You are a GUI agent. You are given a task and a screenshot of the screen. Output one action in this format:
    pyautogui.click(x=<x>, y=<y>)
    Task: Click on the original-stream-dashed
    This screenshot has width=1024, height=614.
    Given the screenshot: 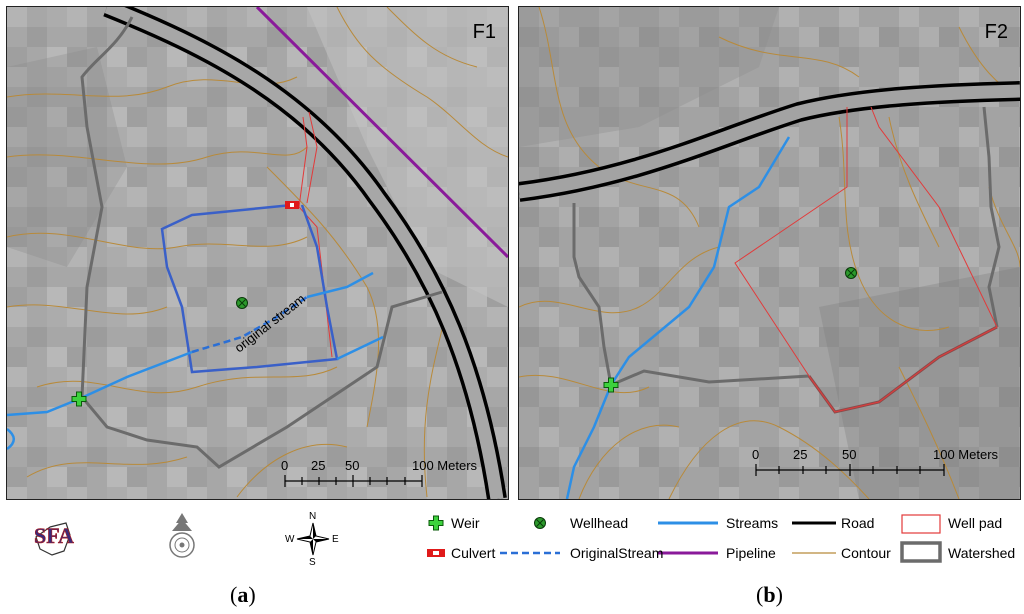 What is the action you would take?
    pyautogui.click(x=249, y=324)
    